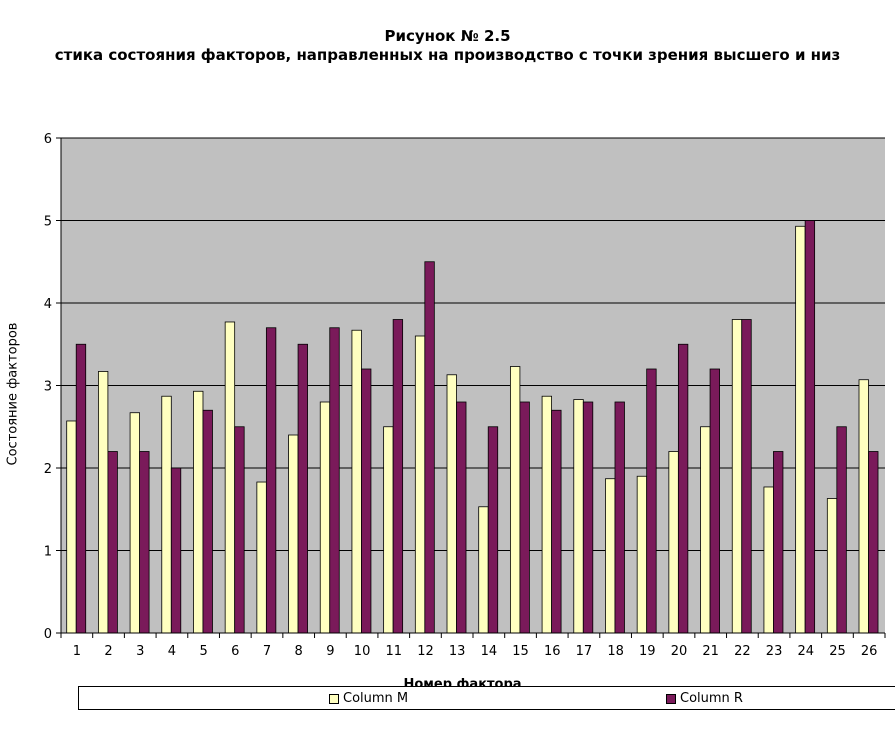 The height and width of the screenshot is (729, 895). What do you see at coordinates (679, 651) in the screenshot?
I see `x-tick-label: 20` at bounding box center [679, 651].